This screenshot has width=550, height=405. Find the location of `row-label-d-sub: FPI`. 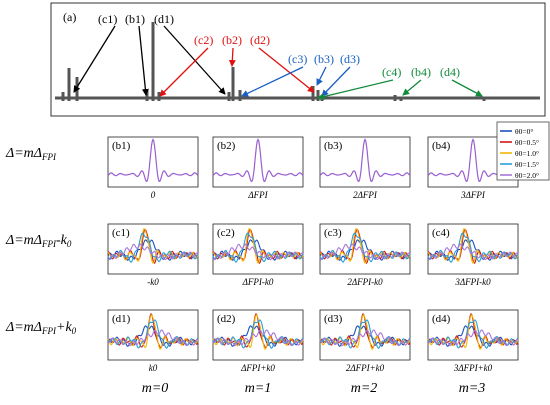

row-label-d-sub: FPI is located at coordinates (49, 331).